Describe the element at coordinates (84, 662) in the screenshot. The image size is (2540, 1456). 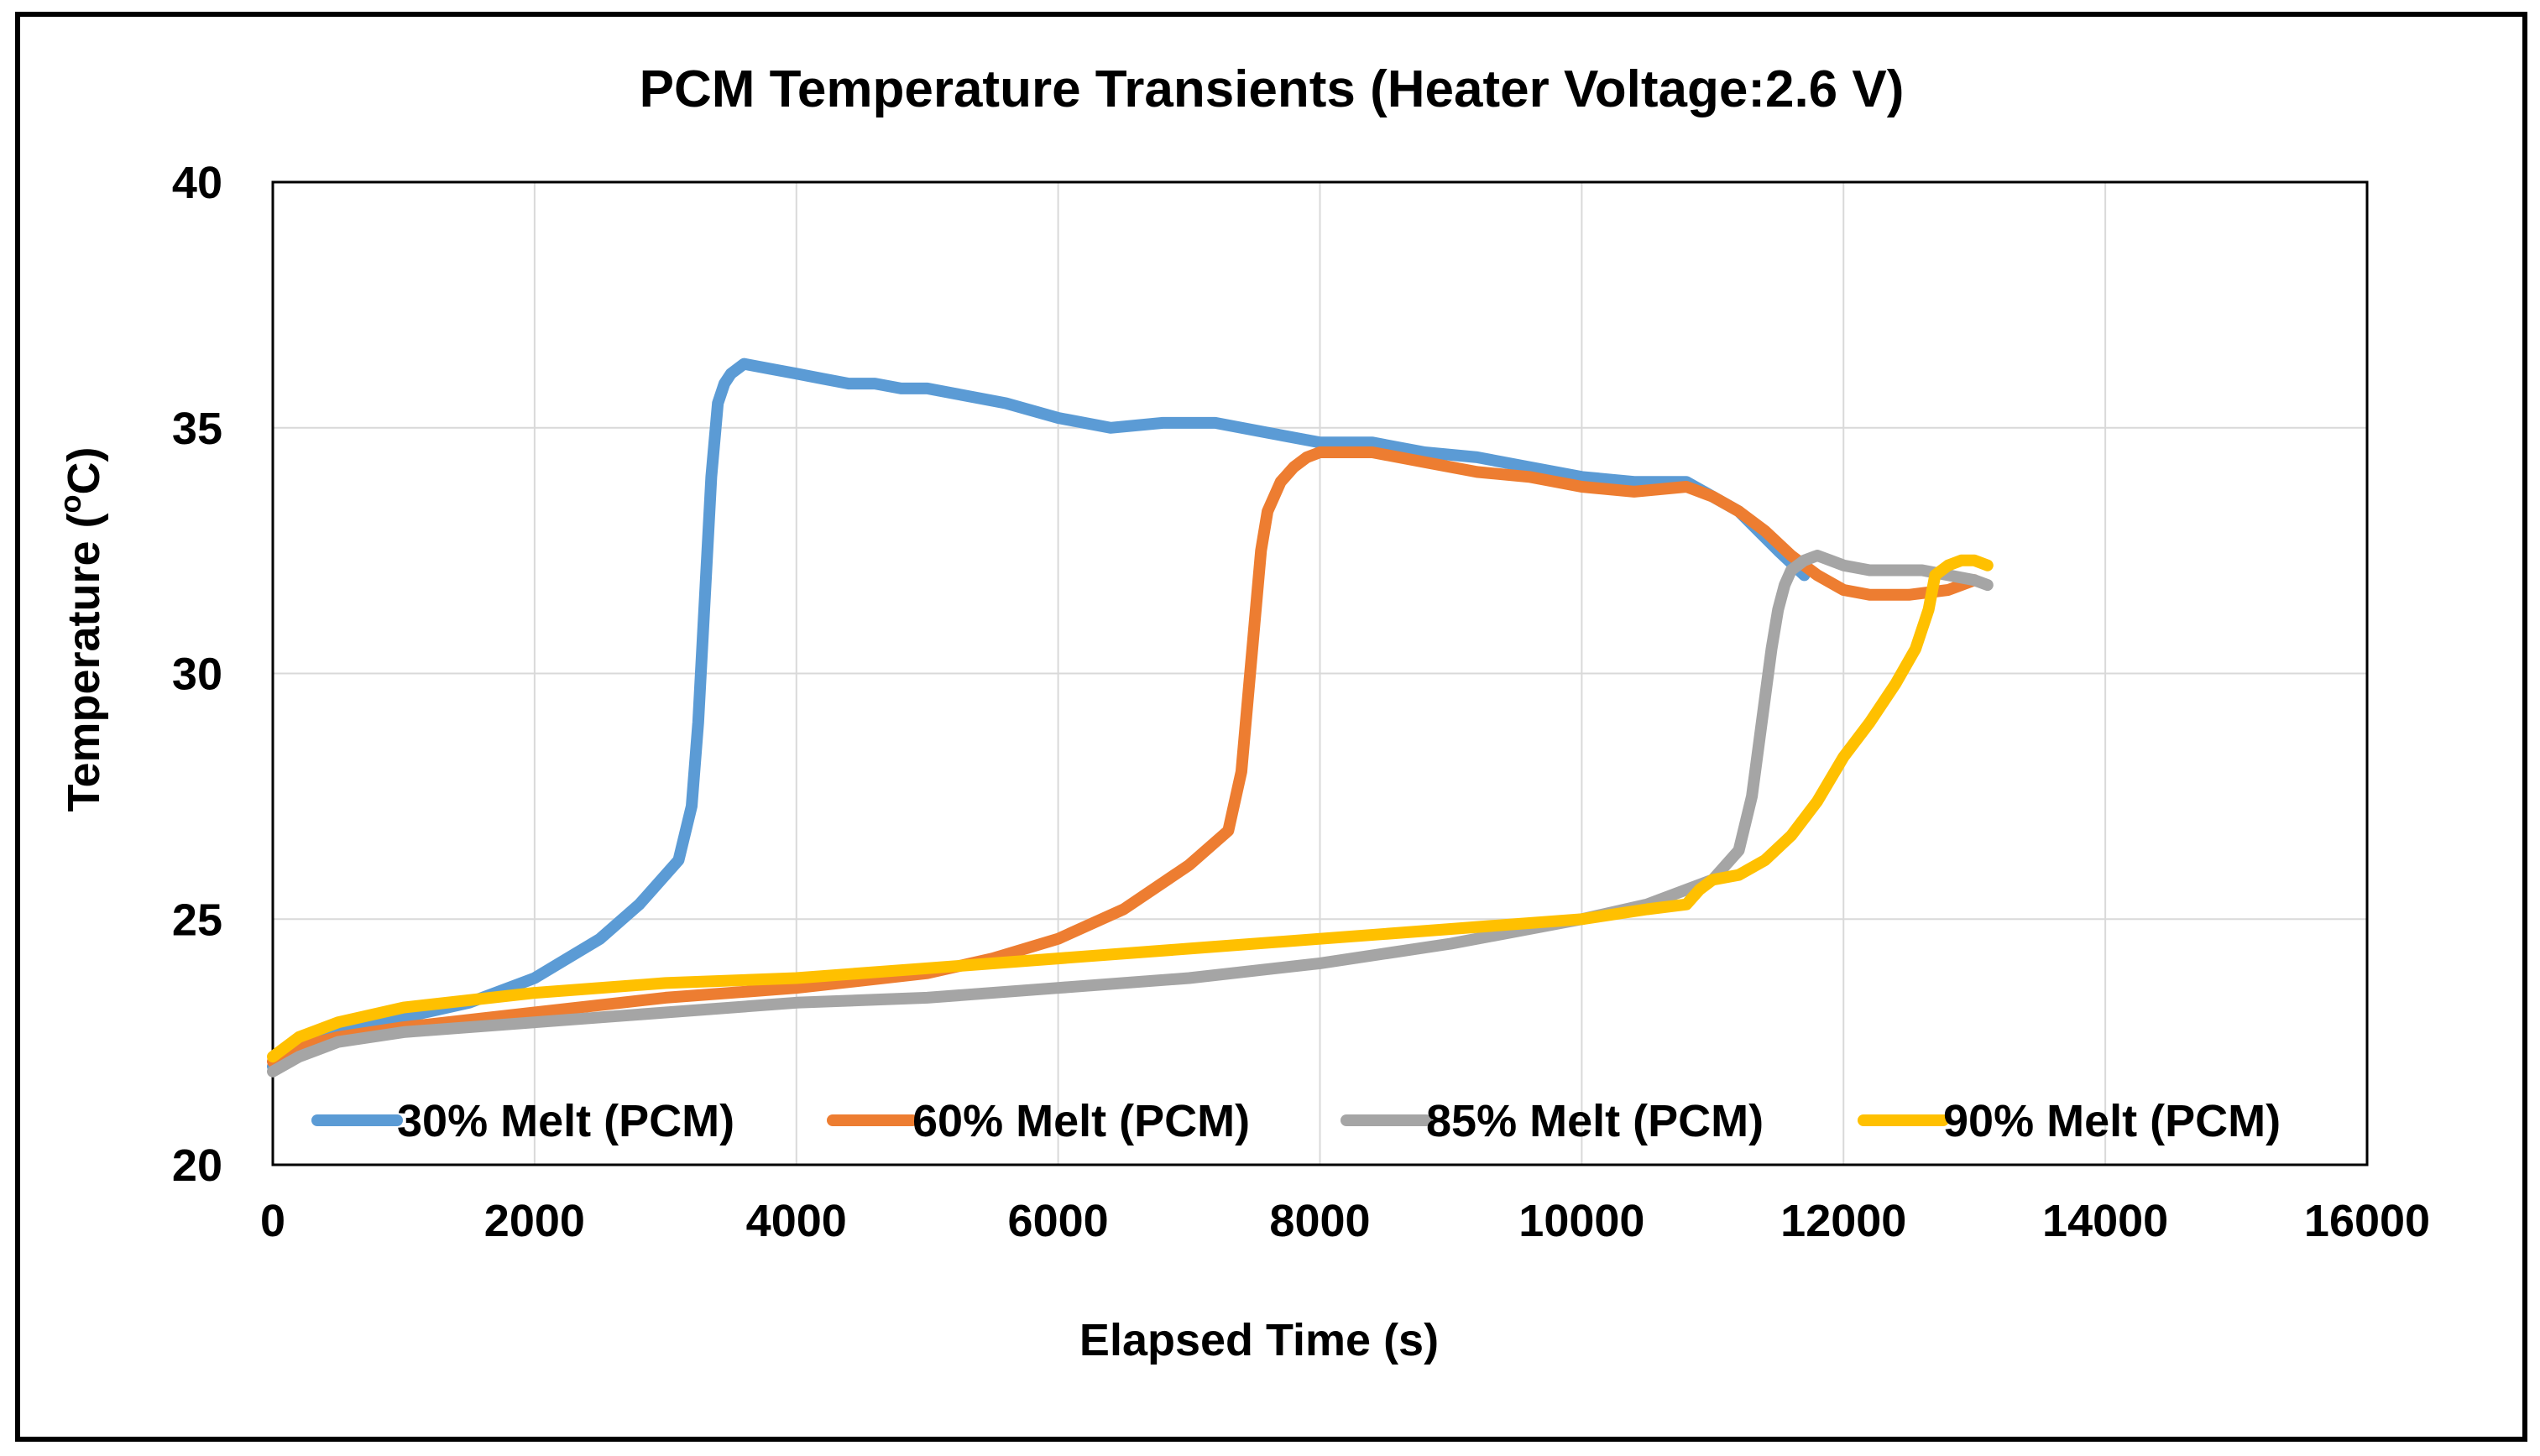
I see `y-axis-label-main: Temperature (` at that location.